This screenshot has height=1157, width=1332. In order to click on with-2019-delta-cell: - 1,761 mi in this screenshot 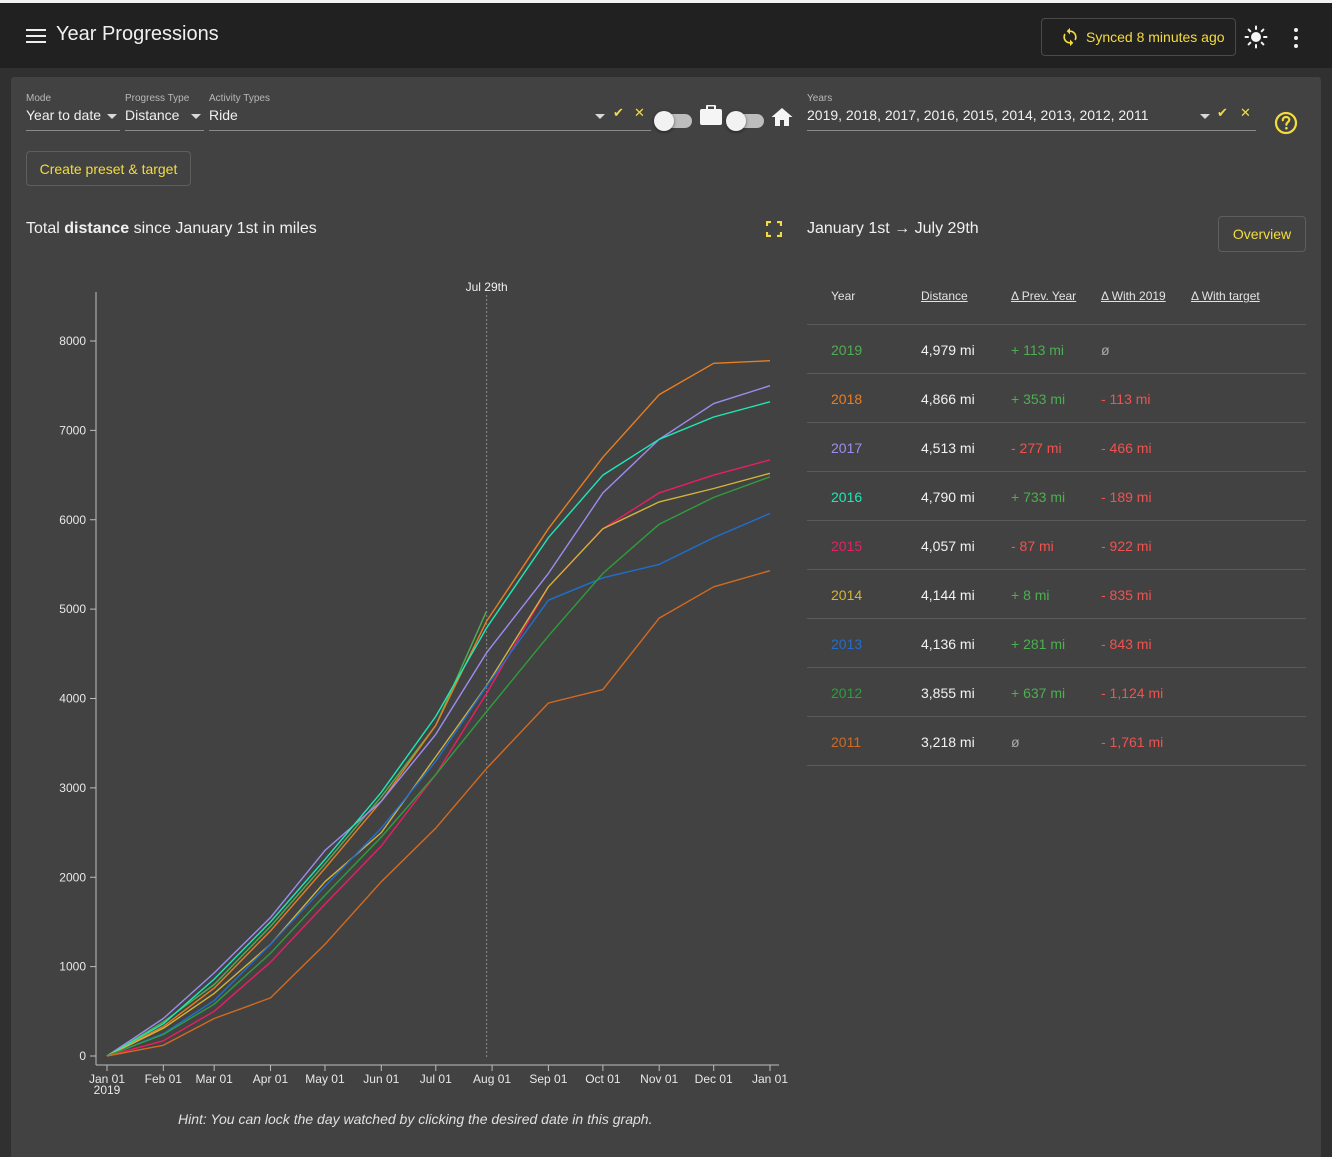, I will do `click(1132, 742)`.